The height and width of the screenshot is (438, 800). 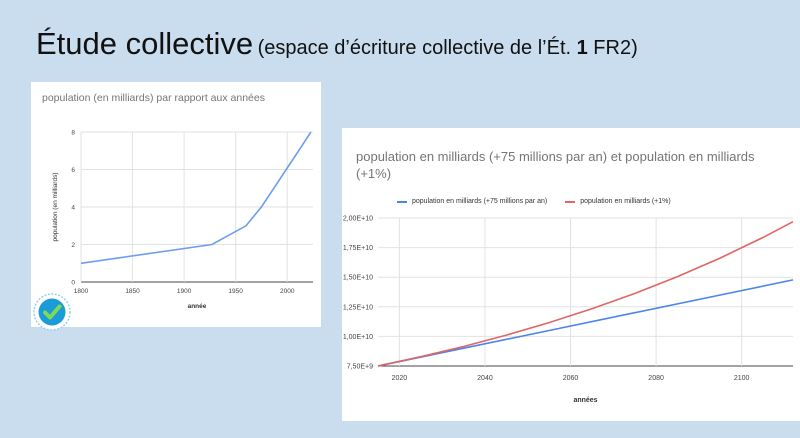 I want to click on slide-title-paren-close: FR2), so click(x=612, y=48).